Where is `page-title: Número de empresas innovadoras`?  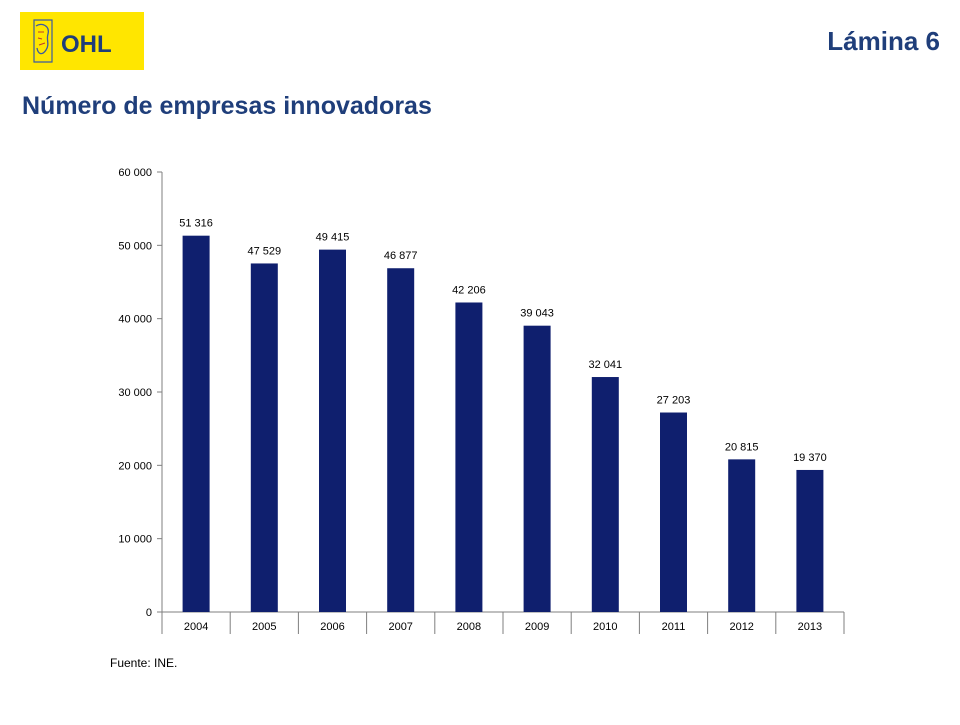
page-title: Número de empresas innovadoras is located at coordinates (227, 106).